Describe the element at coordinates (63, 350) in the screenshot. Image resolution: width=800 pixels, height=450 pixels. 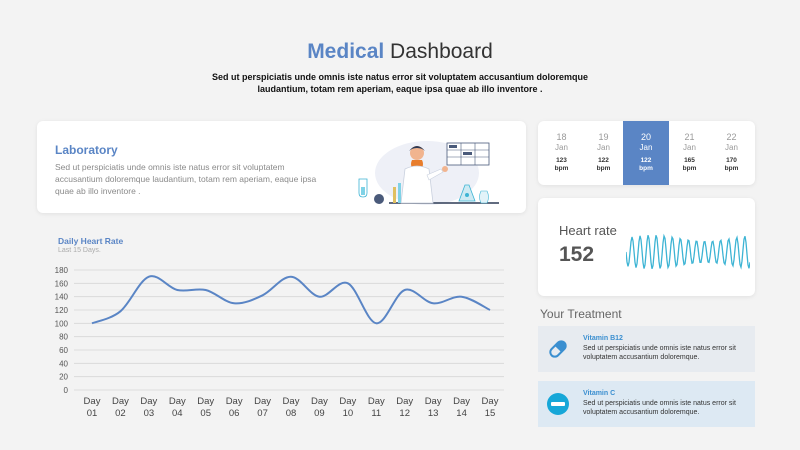
I see `y-tick-label: 60` at that location.